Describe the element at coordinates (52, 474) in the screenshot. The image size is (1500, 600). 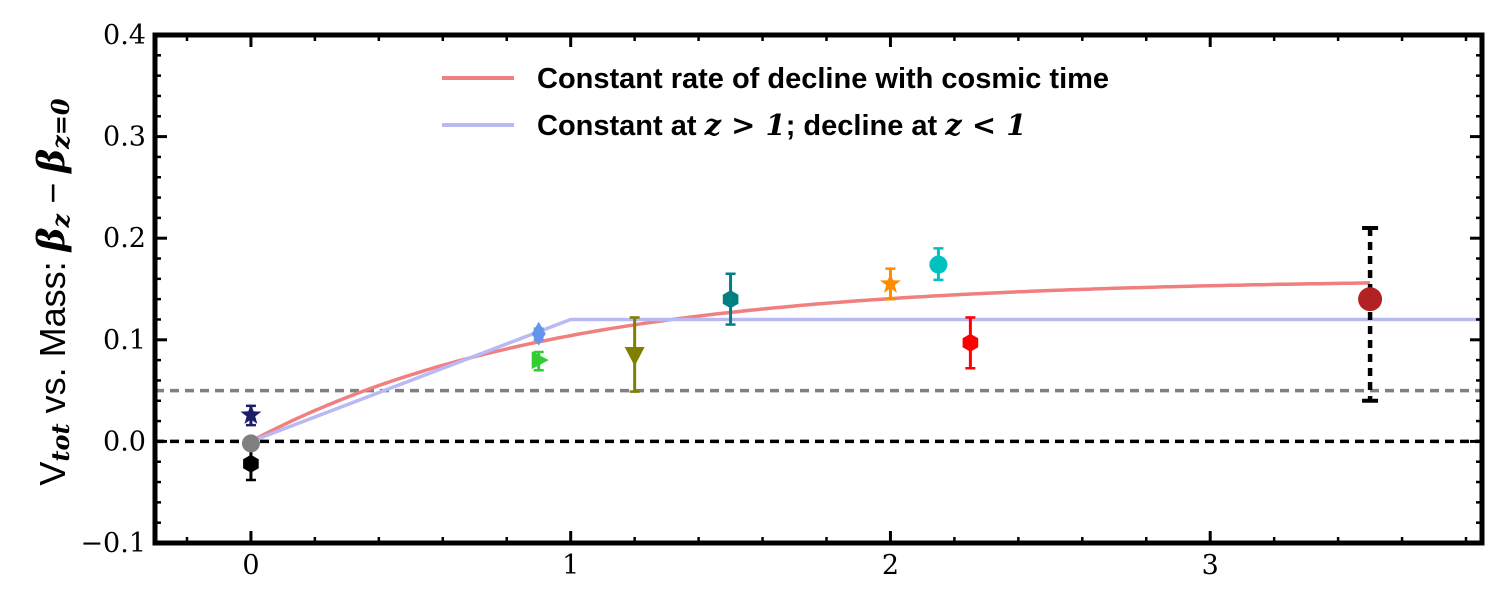
I see `ylabel-prefix: V` at that location.